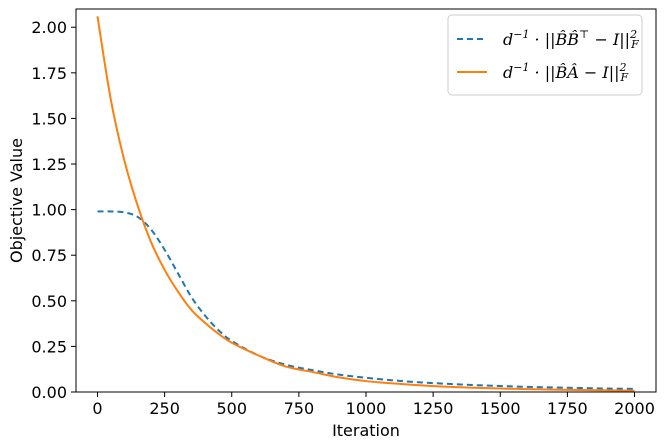 The image size is (664, 447). What do you see at coordinates (634, 408) in the screenshot?
I see `x-tick-label: 2000` at bounding box center [634, 408].